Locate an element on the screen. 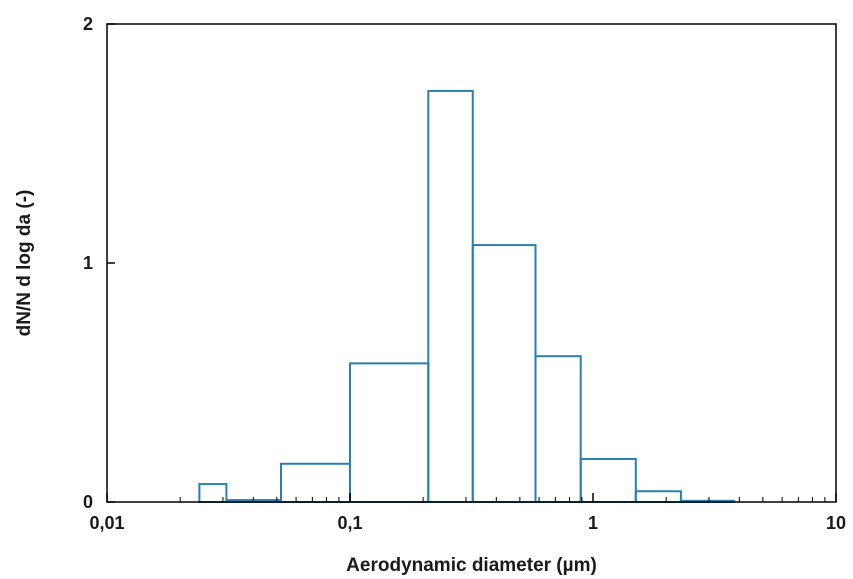 The height and width of the screenshot is (579, 853). y-tick-label: 1 is located at coordinates (88, 263).